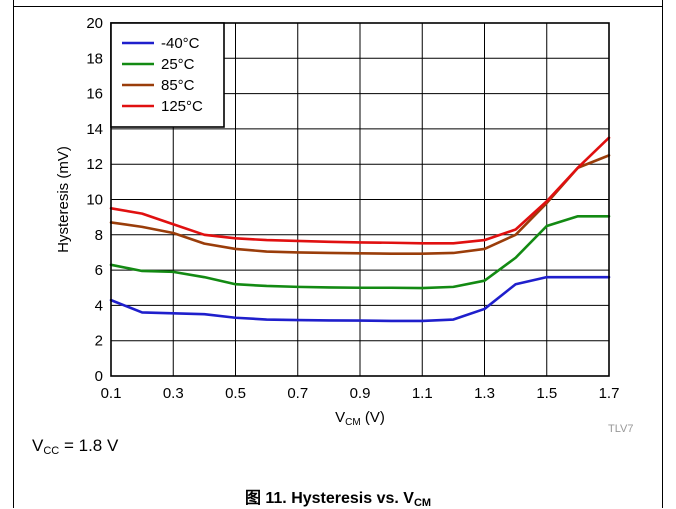  Describe the element at coordinates (609, 393) in the screenshot. I see `x-tick-label: 1.7` at that location.